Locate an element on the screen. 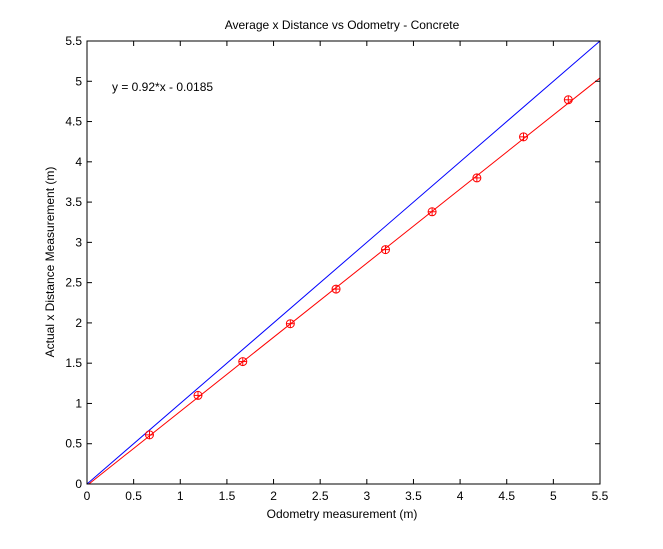 The width and height of the screenshot is (663, 549). y-tick-label: 1.5 is located at coordinates (73, 363).